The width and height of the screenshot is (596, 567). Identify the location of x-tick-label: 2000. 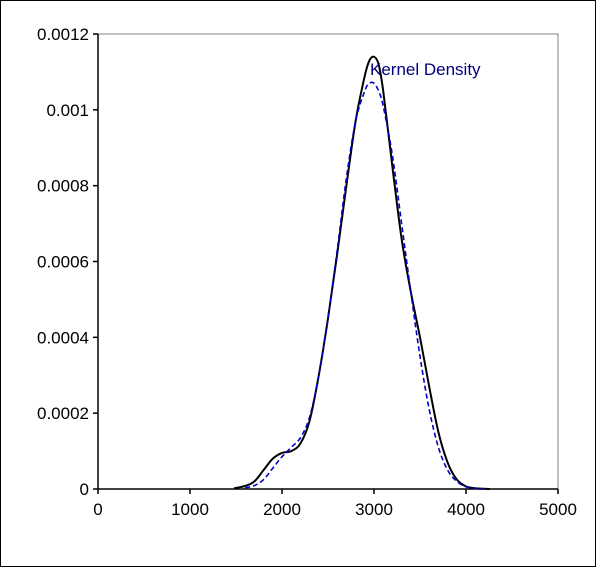
(282, 509).